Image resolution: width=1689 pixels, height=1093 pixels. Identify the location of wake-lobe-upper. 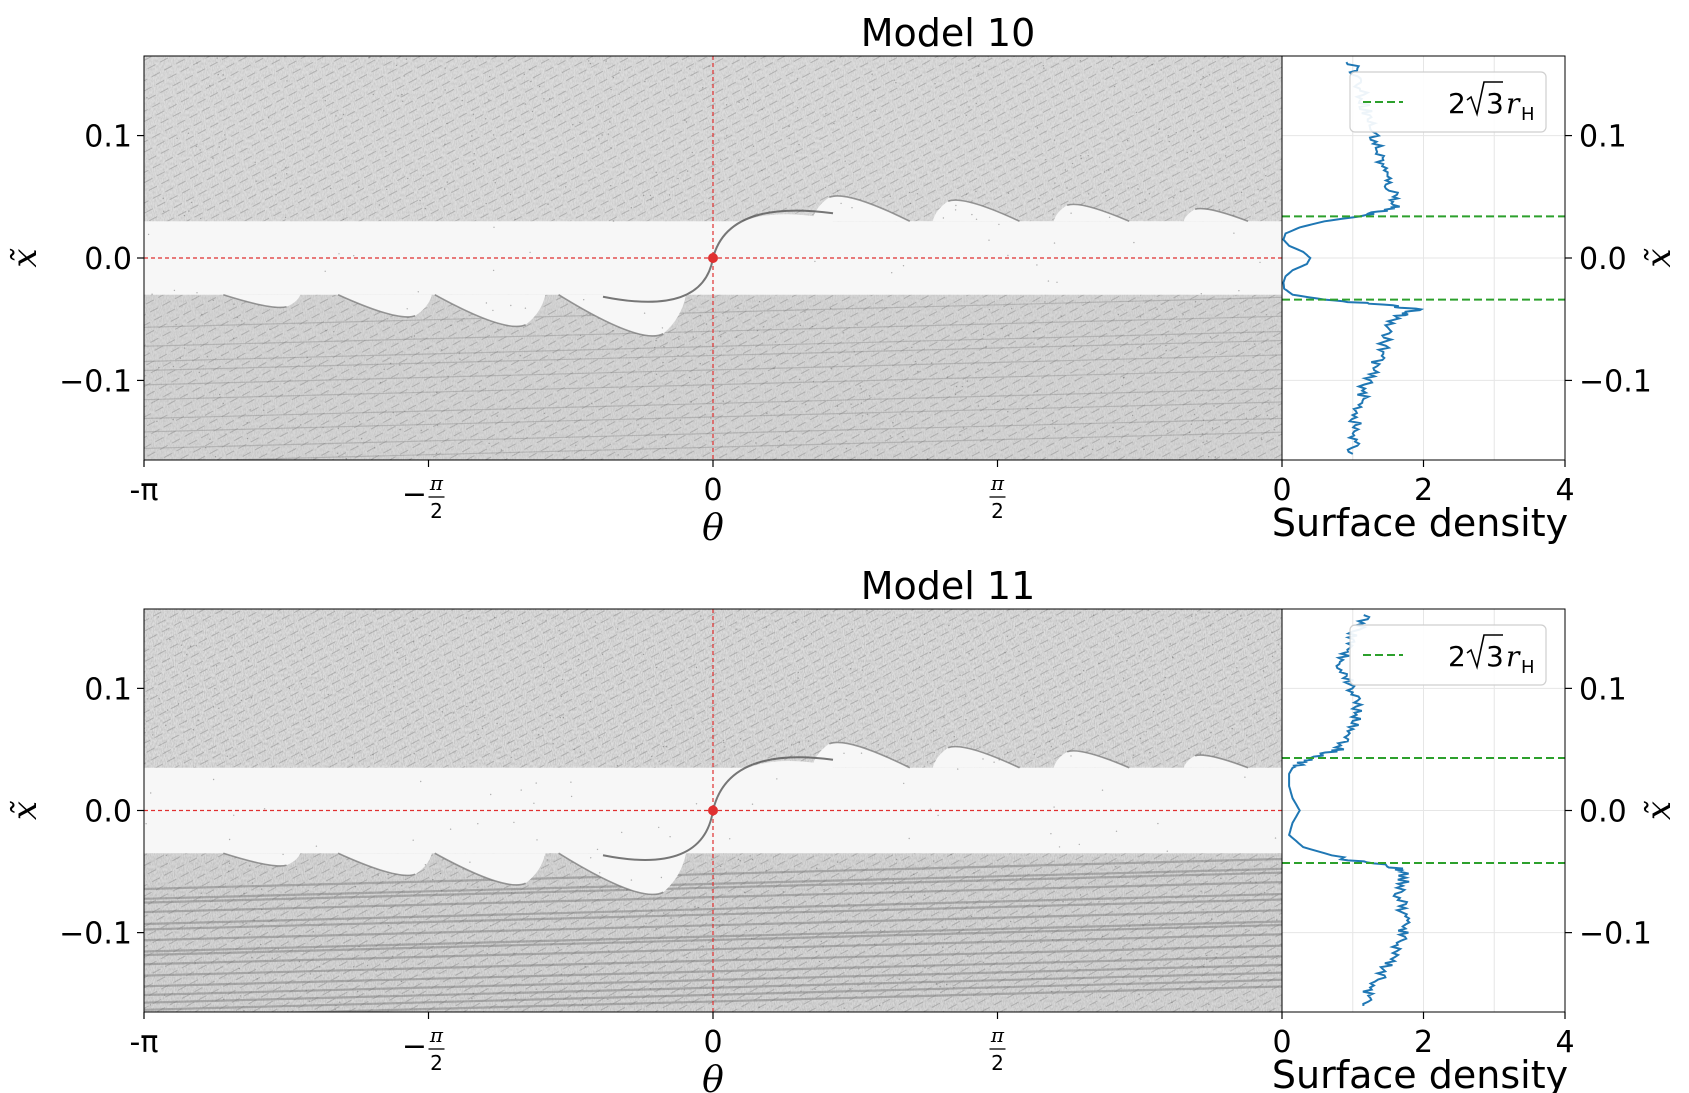
(976, 757).